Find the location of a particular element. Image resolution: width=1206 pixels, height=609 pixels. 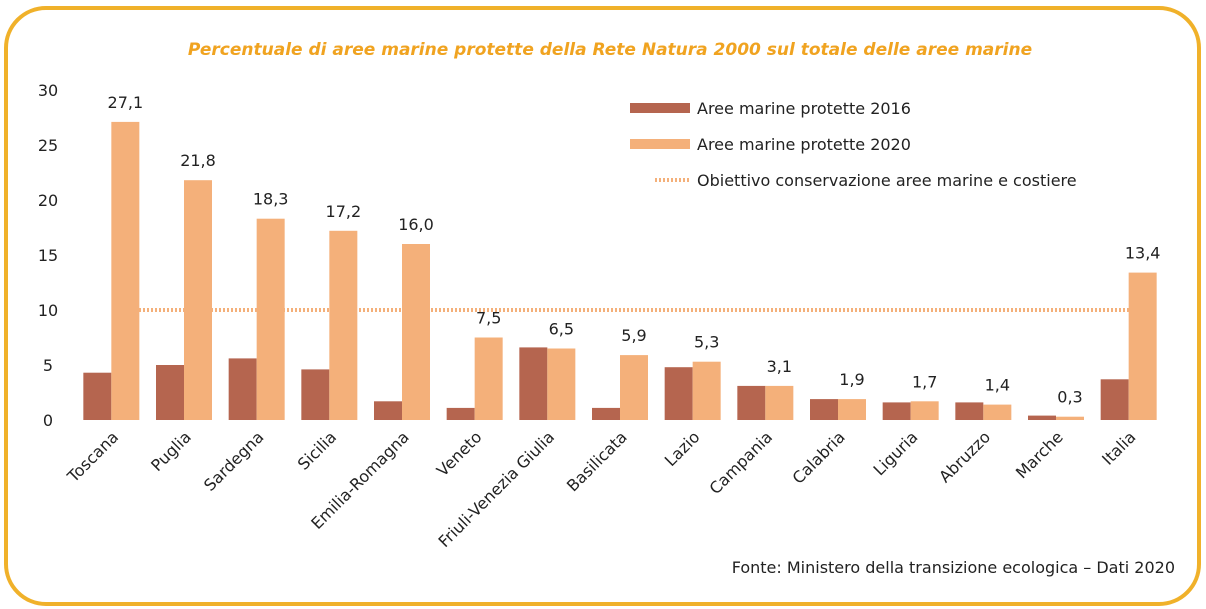

data-label: 13,4 is located at coordinates (1143, 253).